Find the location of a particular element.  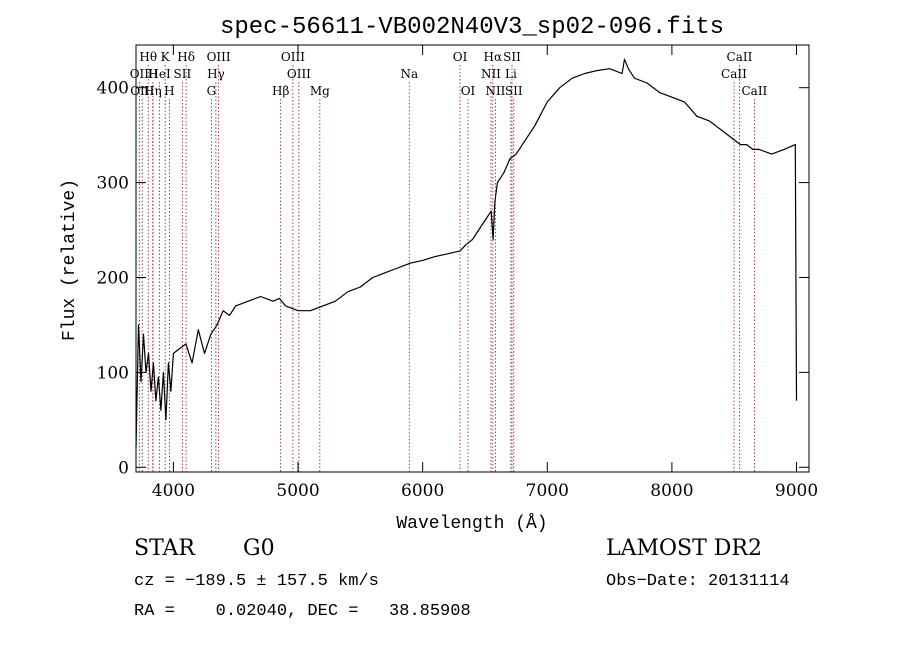

y-tick-label: 0 is located at coordinates (123, 468).